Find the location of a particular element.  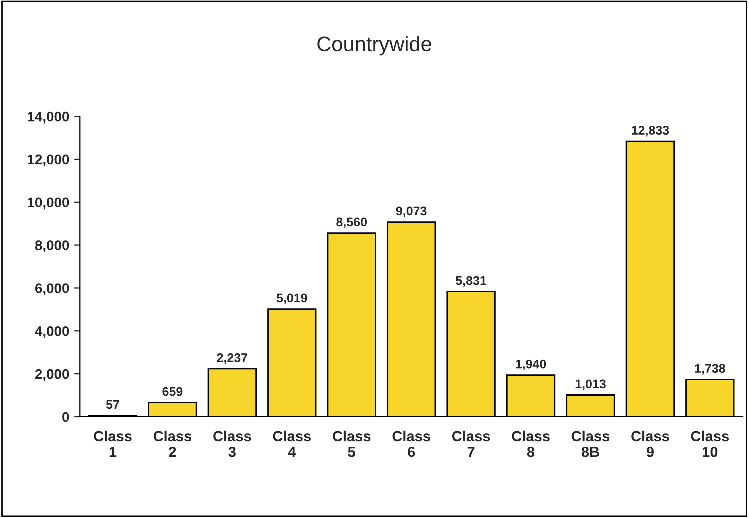

data-label: 9,073 is located at coordinates (411, 212).